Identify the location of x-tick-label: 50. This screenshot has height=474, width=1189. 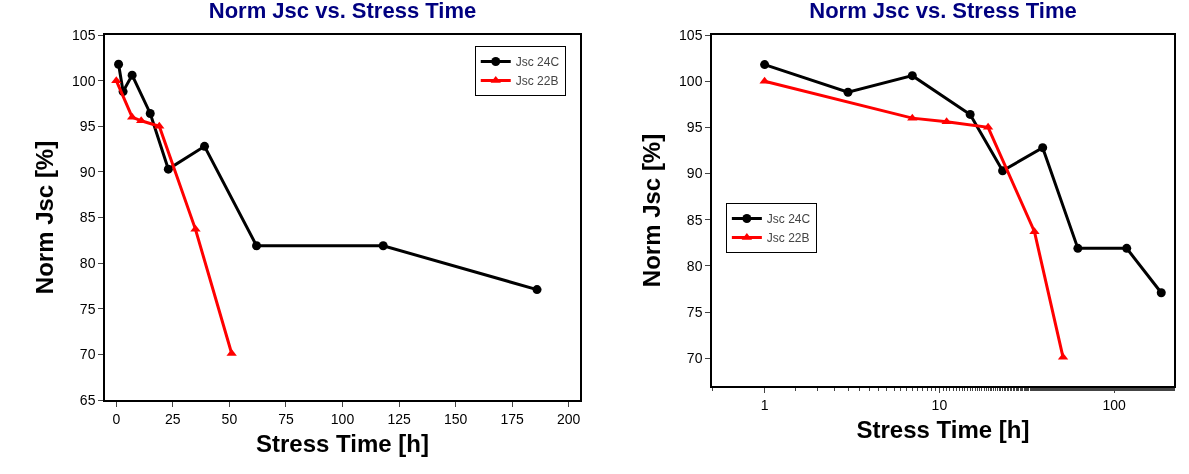
(229, 418).